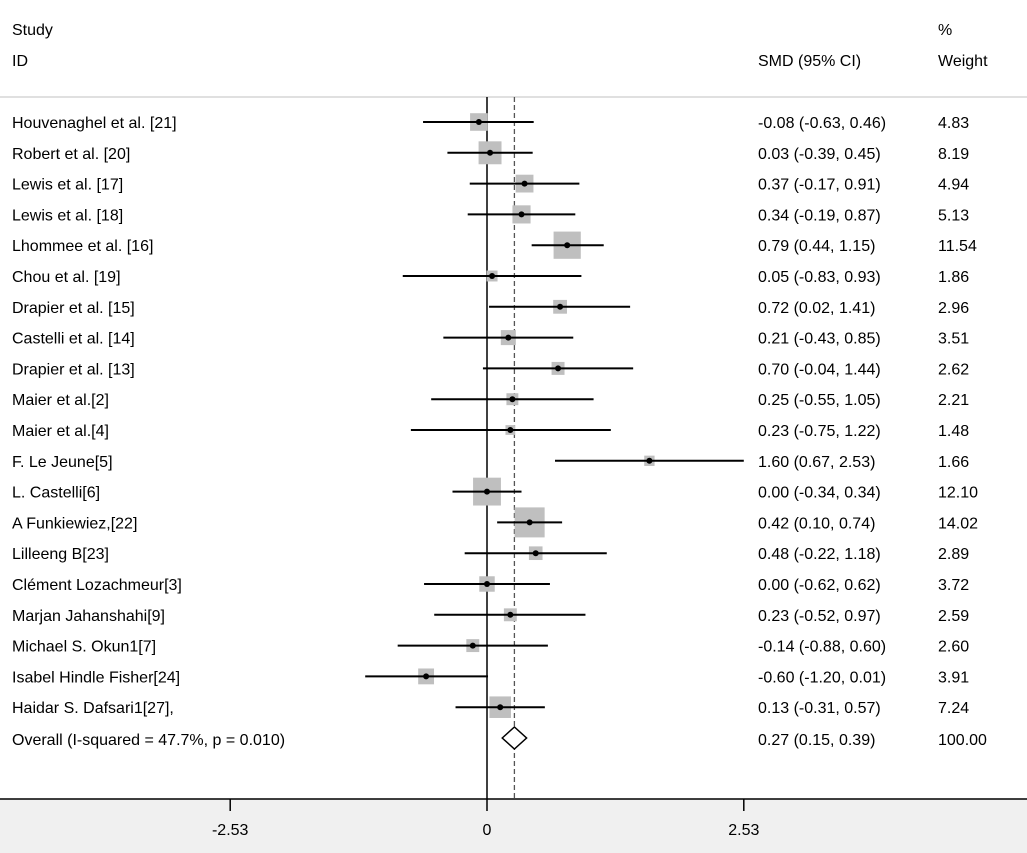 The height and width of the screenshot is (853, 1027). I want to click on study-ci: 0.48 (-0.22, 1.18), so click(819, 554).